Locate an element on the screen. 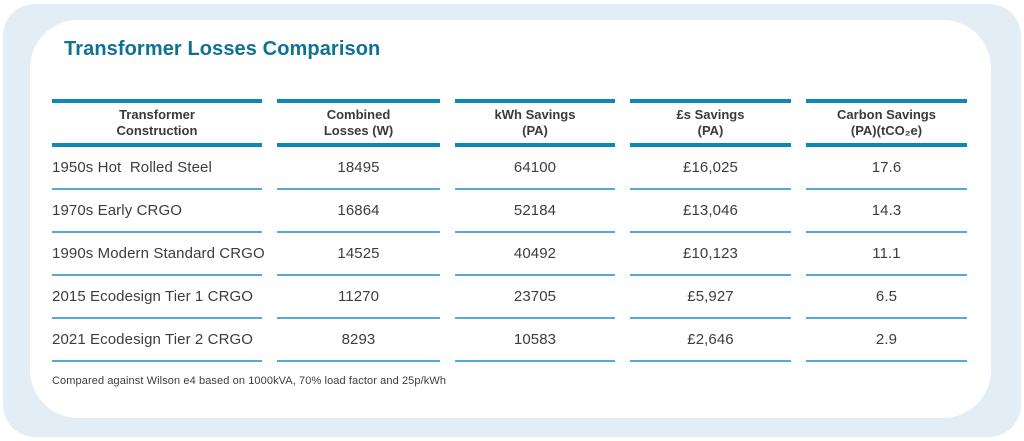 This screenshot has height=441, width=1024. cell-carbon-savings: 6.5 is located at coordinates (886, 297).